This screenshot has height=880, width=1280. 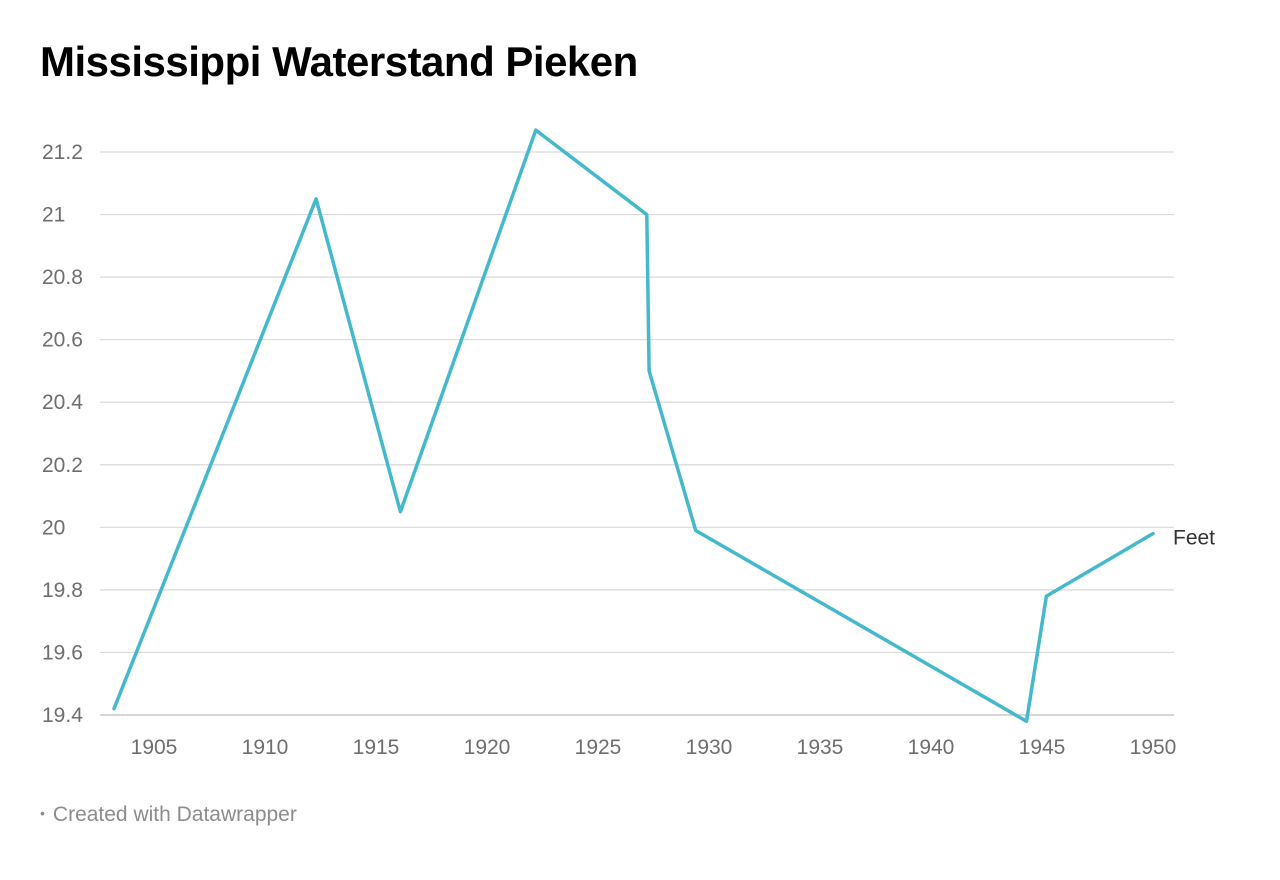 I want to click on x-axis-ticks: 1905 1910 1915 1920 1925 1930 1935 1940 1945 1950, so click(x=654, y=747).